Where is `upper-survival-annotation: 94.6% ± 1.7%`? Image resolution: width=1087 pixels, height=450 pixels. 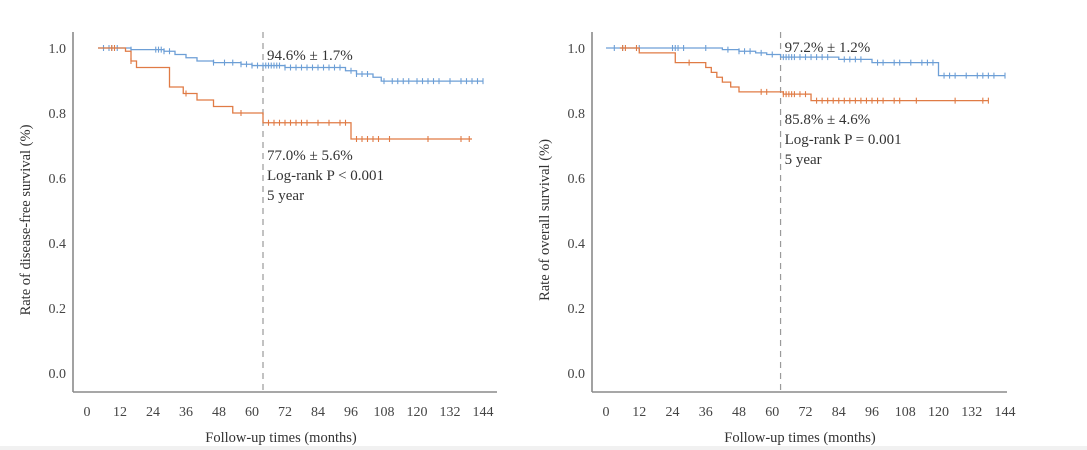
upper-survival-annotation: 94.6% ± 1.7% is located at coordinates (310, 56).